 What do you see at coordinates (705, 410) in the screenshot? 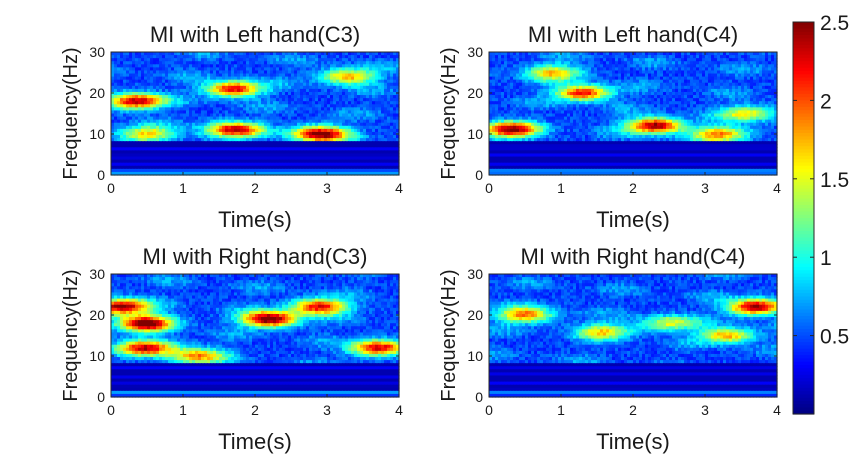
I see `x-tick-label: 3` at bounding box center [705, 410].